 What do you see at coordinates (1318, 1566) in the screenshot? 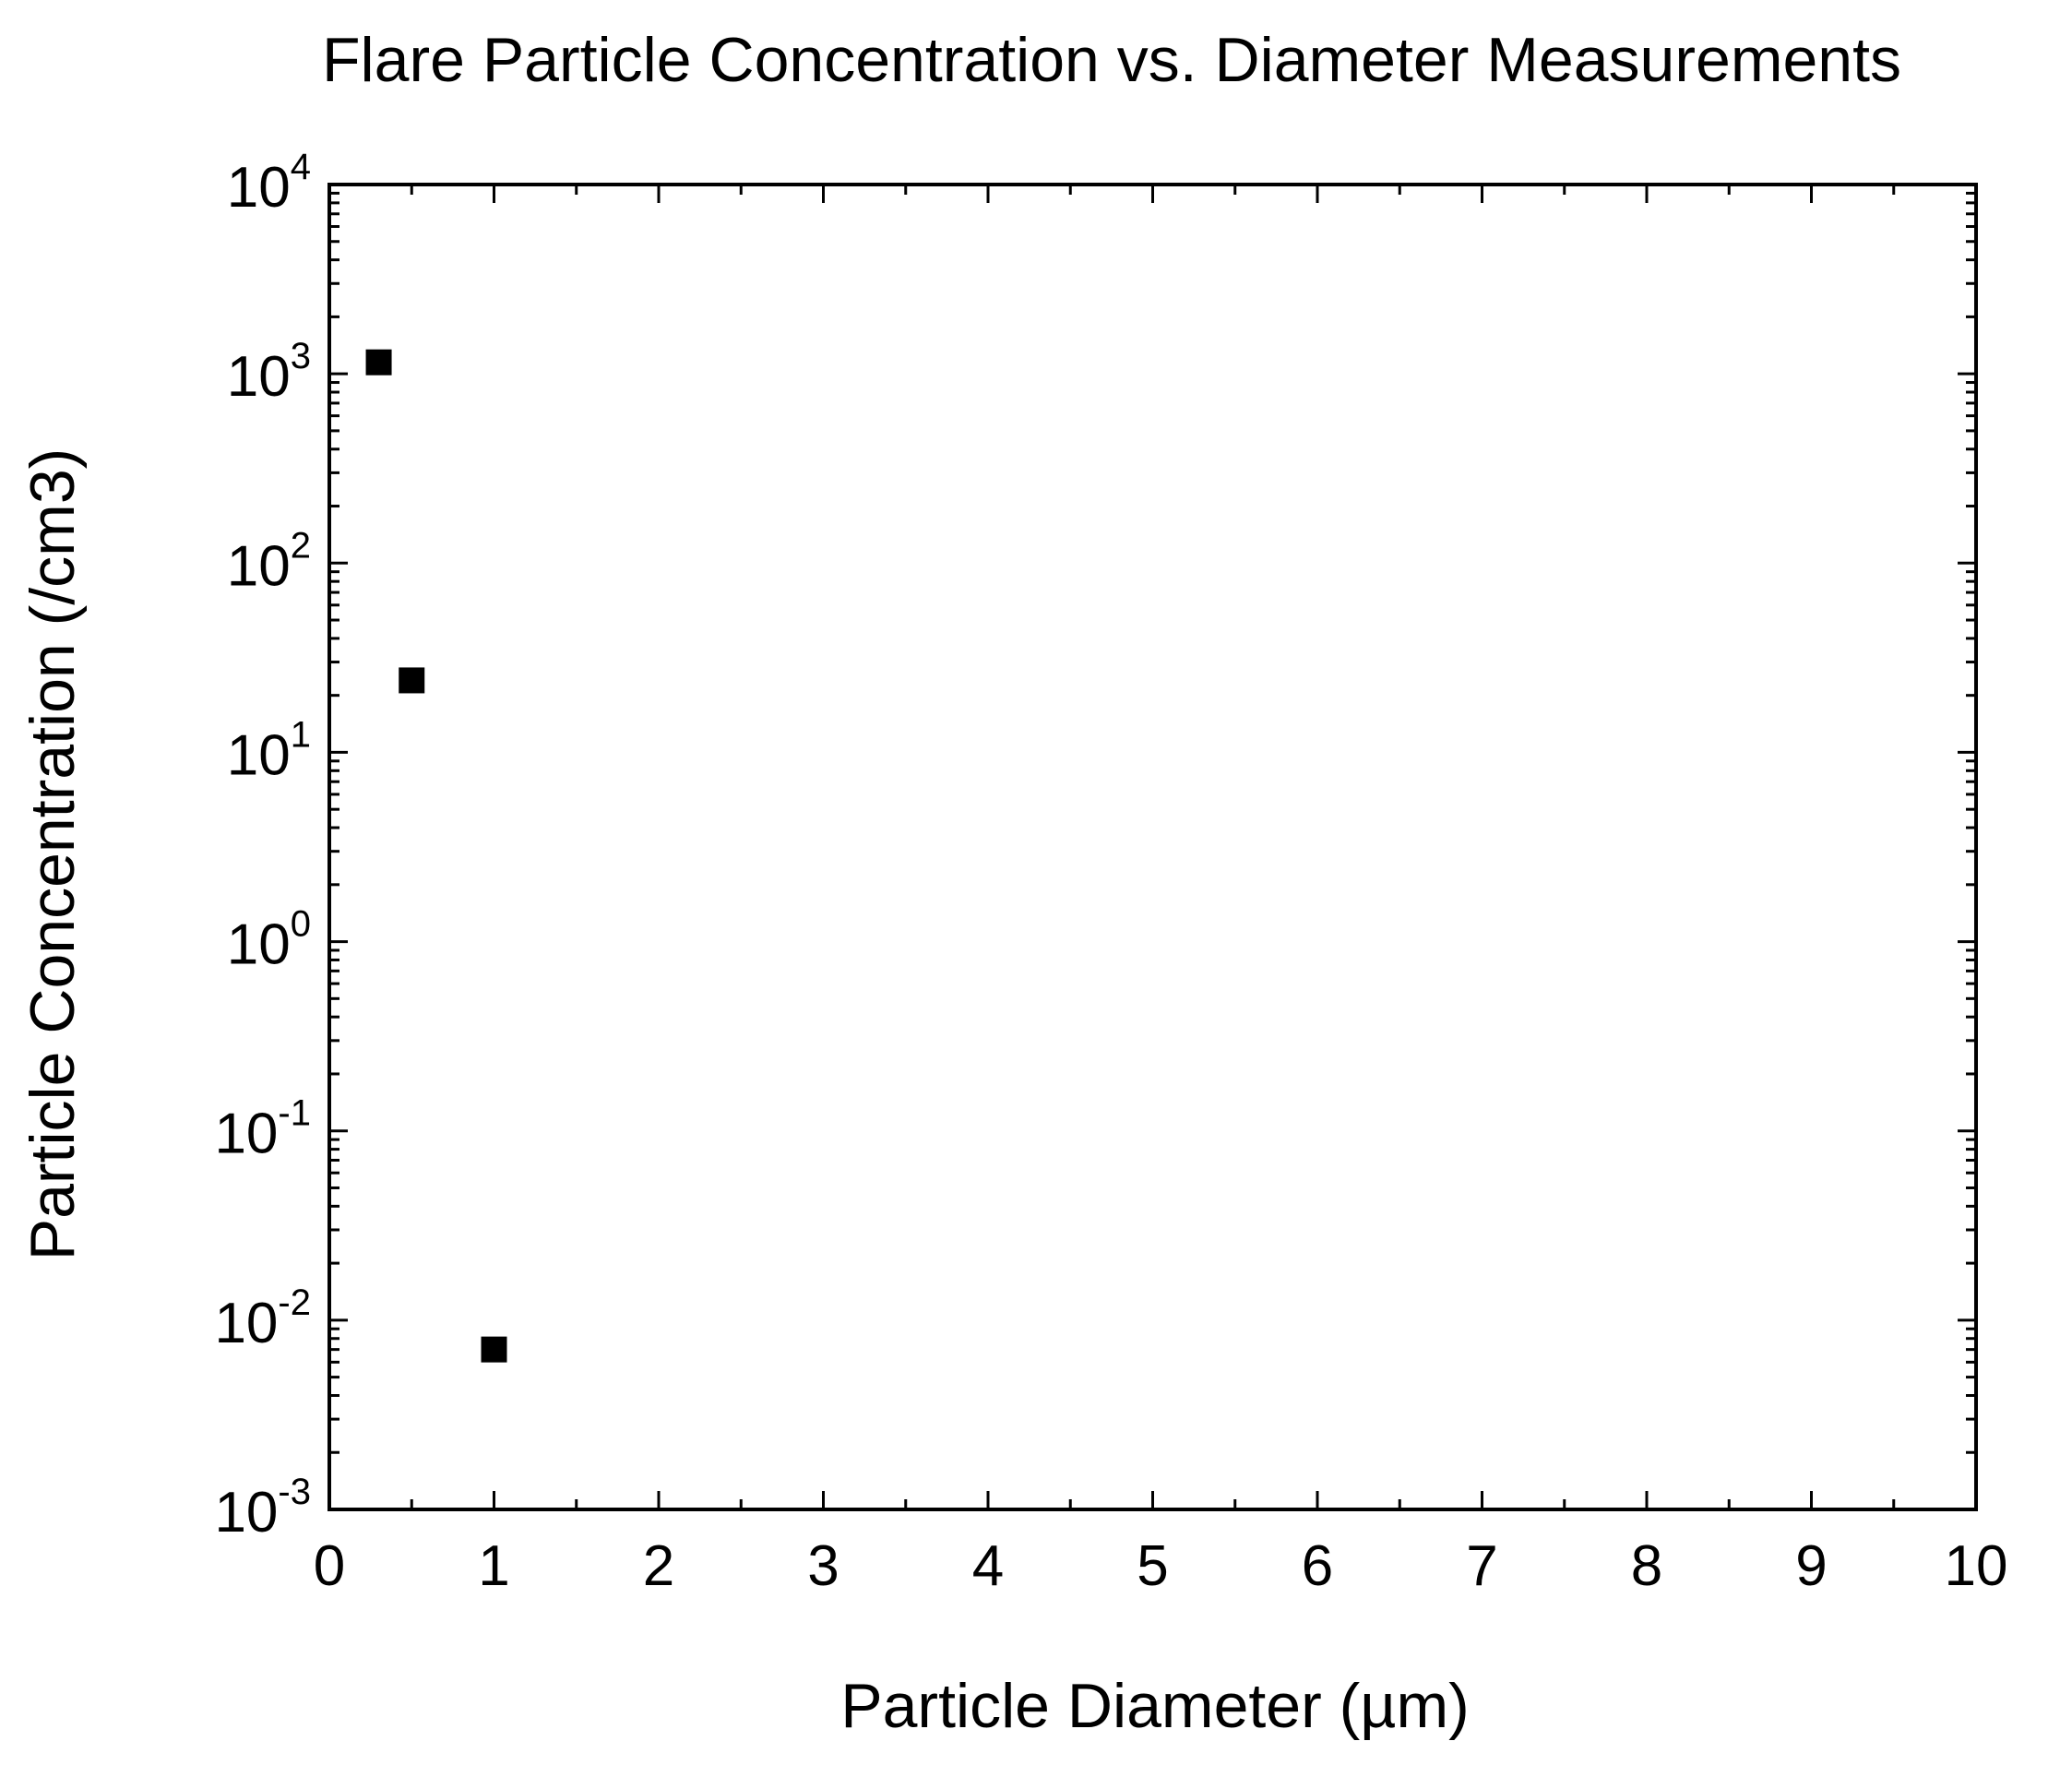
I see `x-tick-label: 6` at bounding box center [1318, 1566].